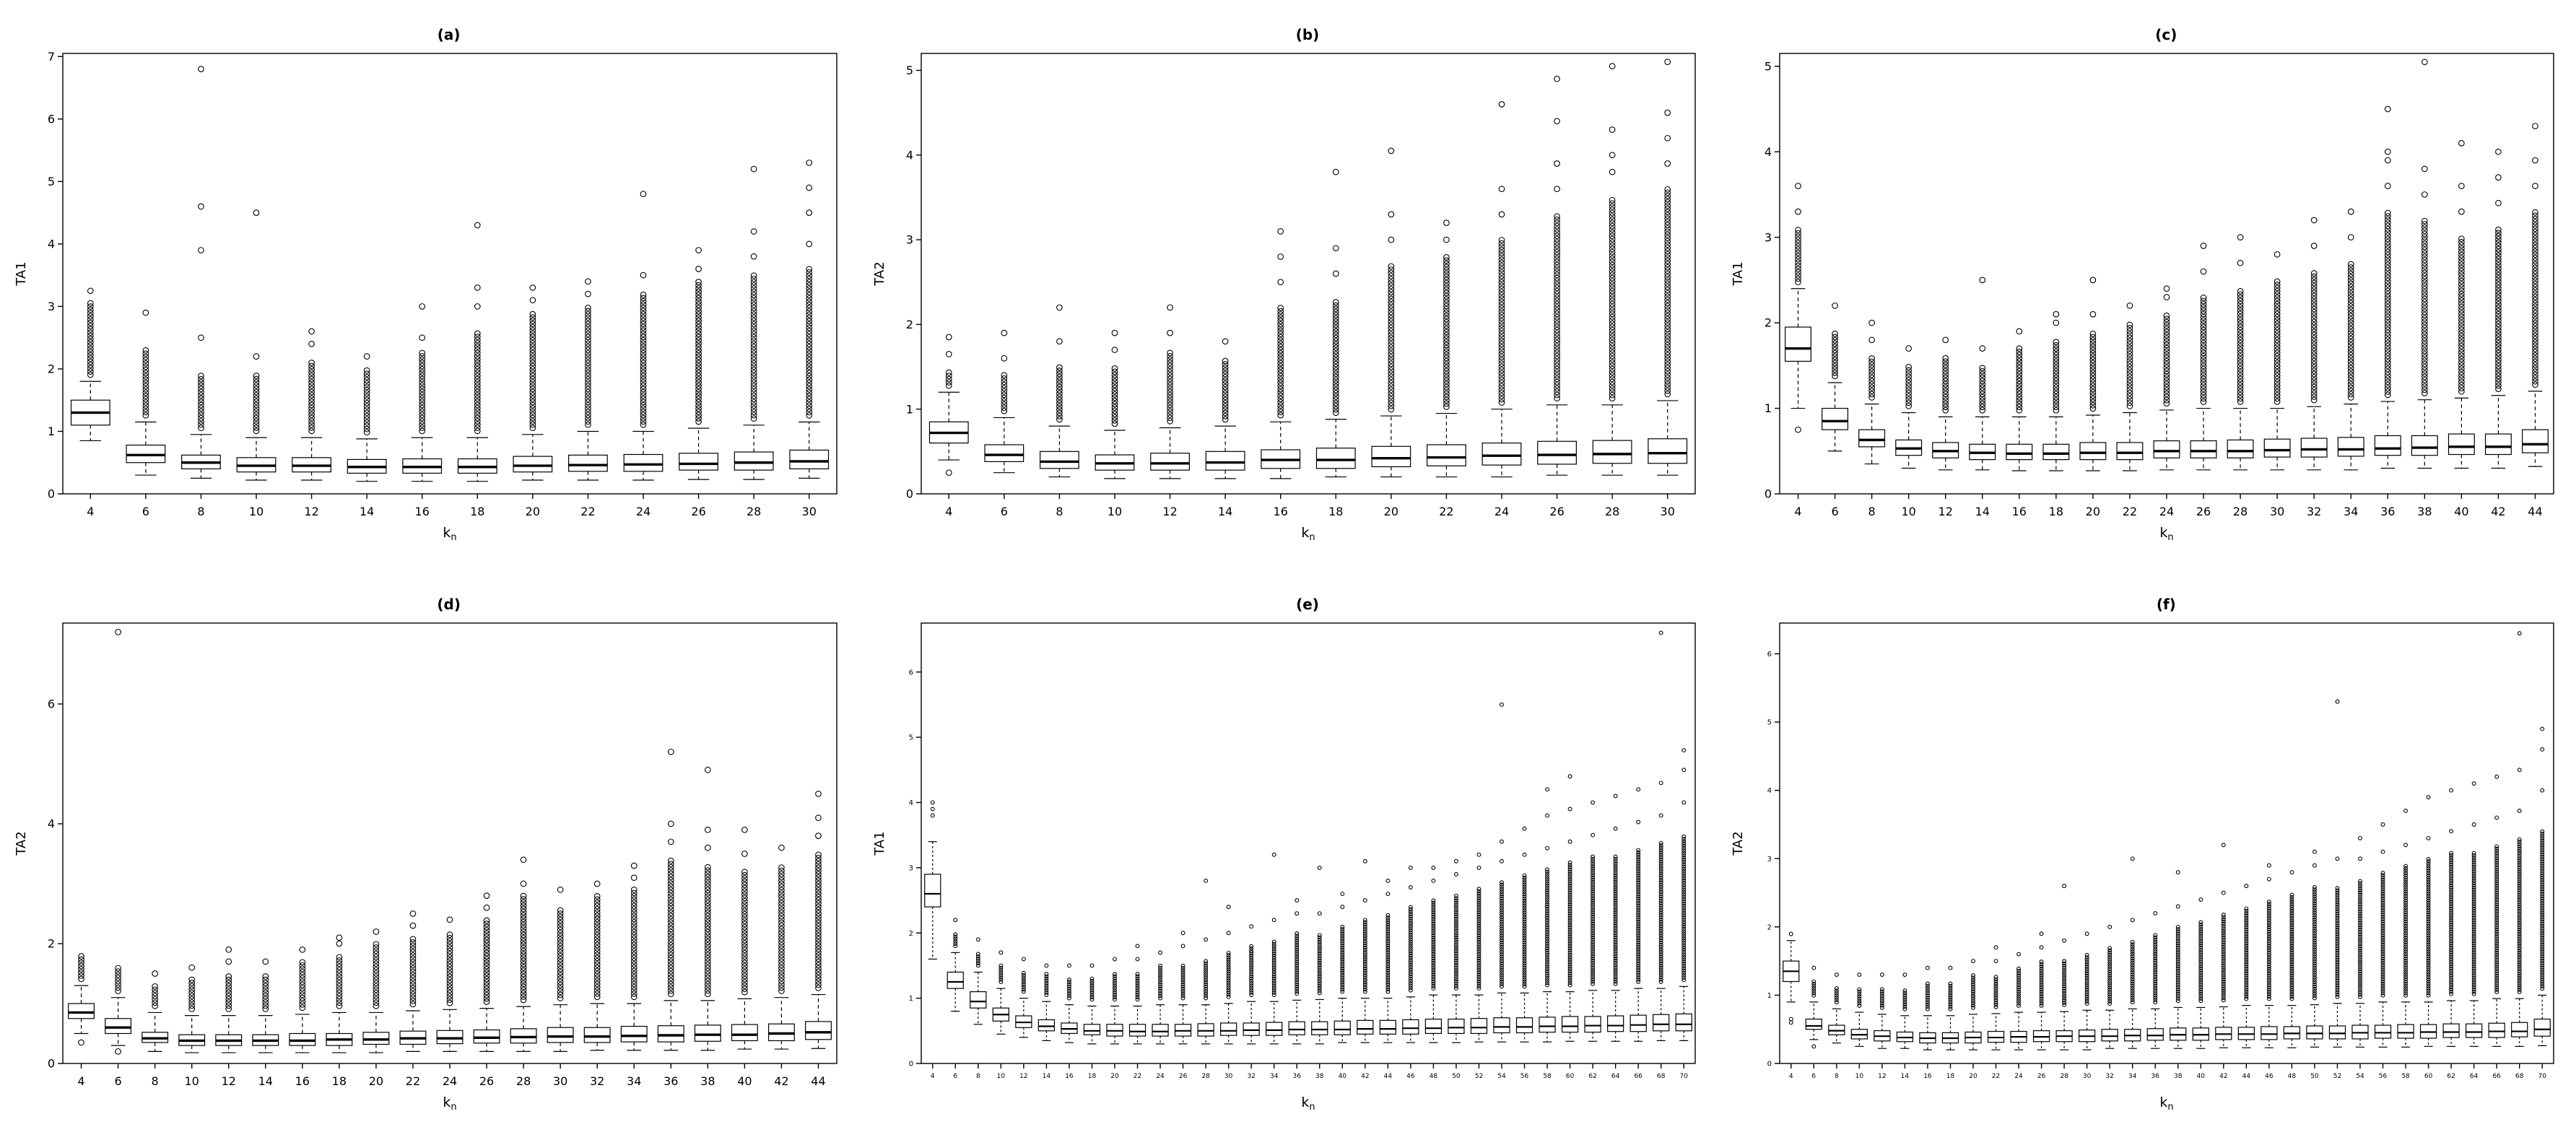 The image size is (2576, 1140). Describe the element at coordinates (1446, 511) in the screenshot. I see `svg-text: 22` at that location.